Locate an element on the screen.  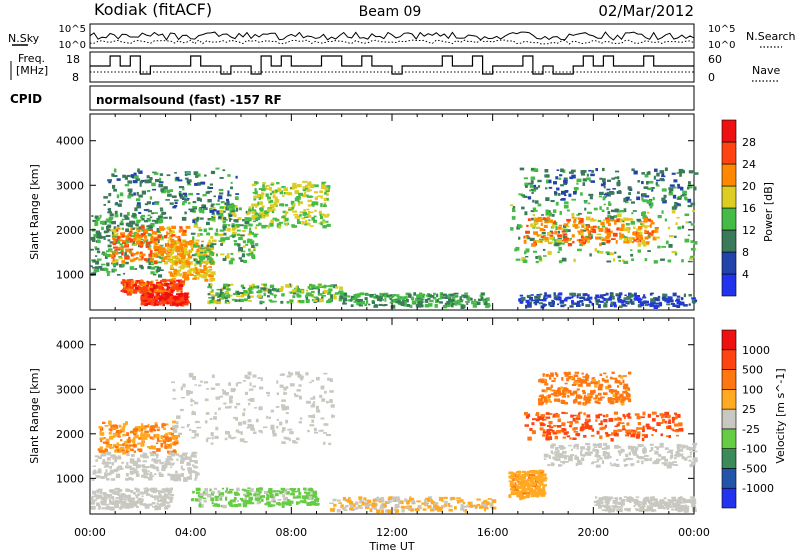
colorbar-tick-label: 8 is located at coordinates (745, 252).